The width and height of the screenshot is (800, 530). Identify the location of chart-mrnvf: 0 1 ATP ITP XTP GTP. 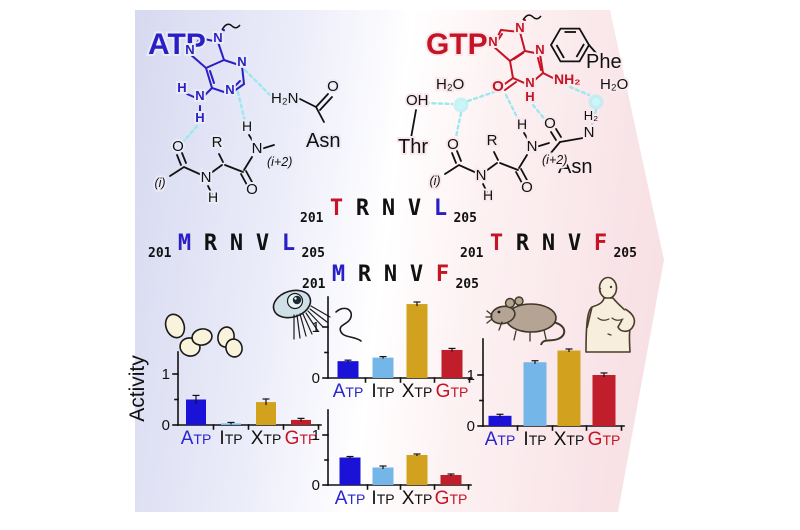
(392, 459).